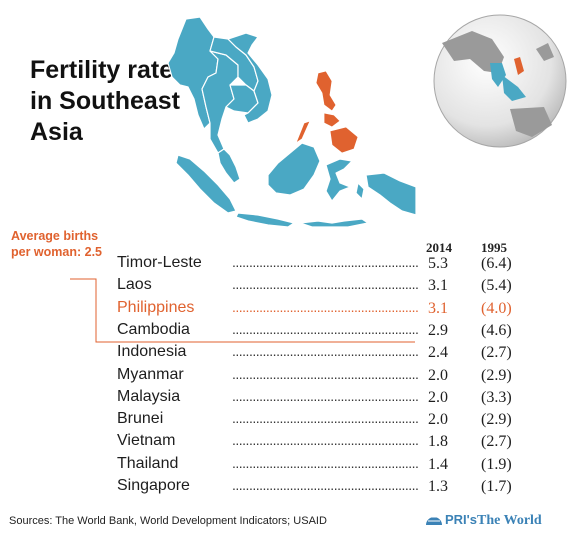  Describe the element at coordinates (109, 101) in the screenshot. I see `page-title: Fertility rates in Southeast Asia` at that location.